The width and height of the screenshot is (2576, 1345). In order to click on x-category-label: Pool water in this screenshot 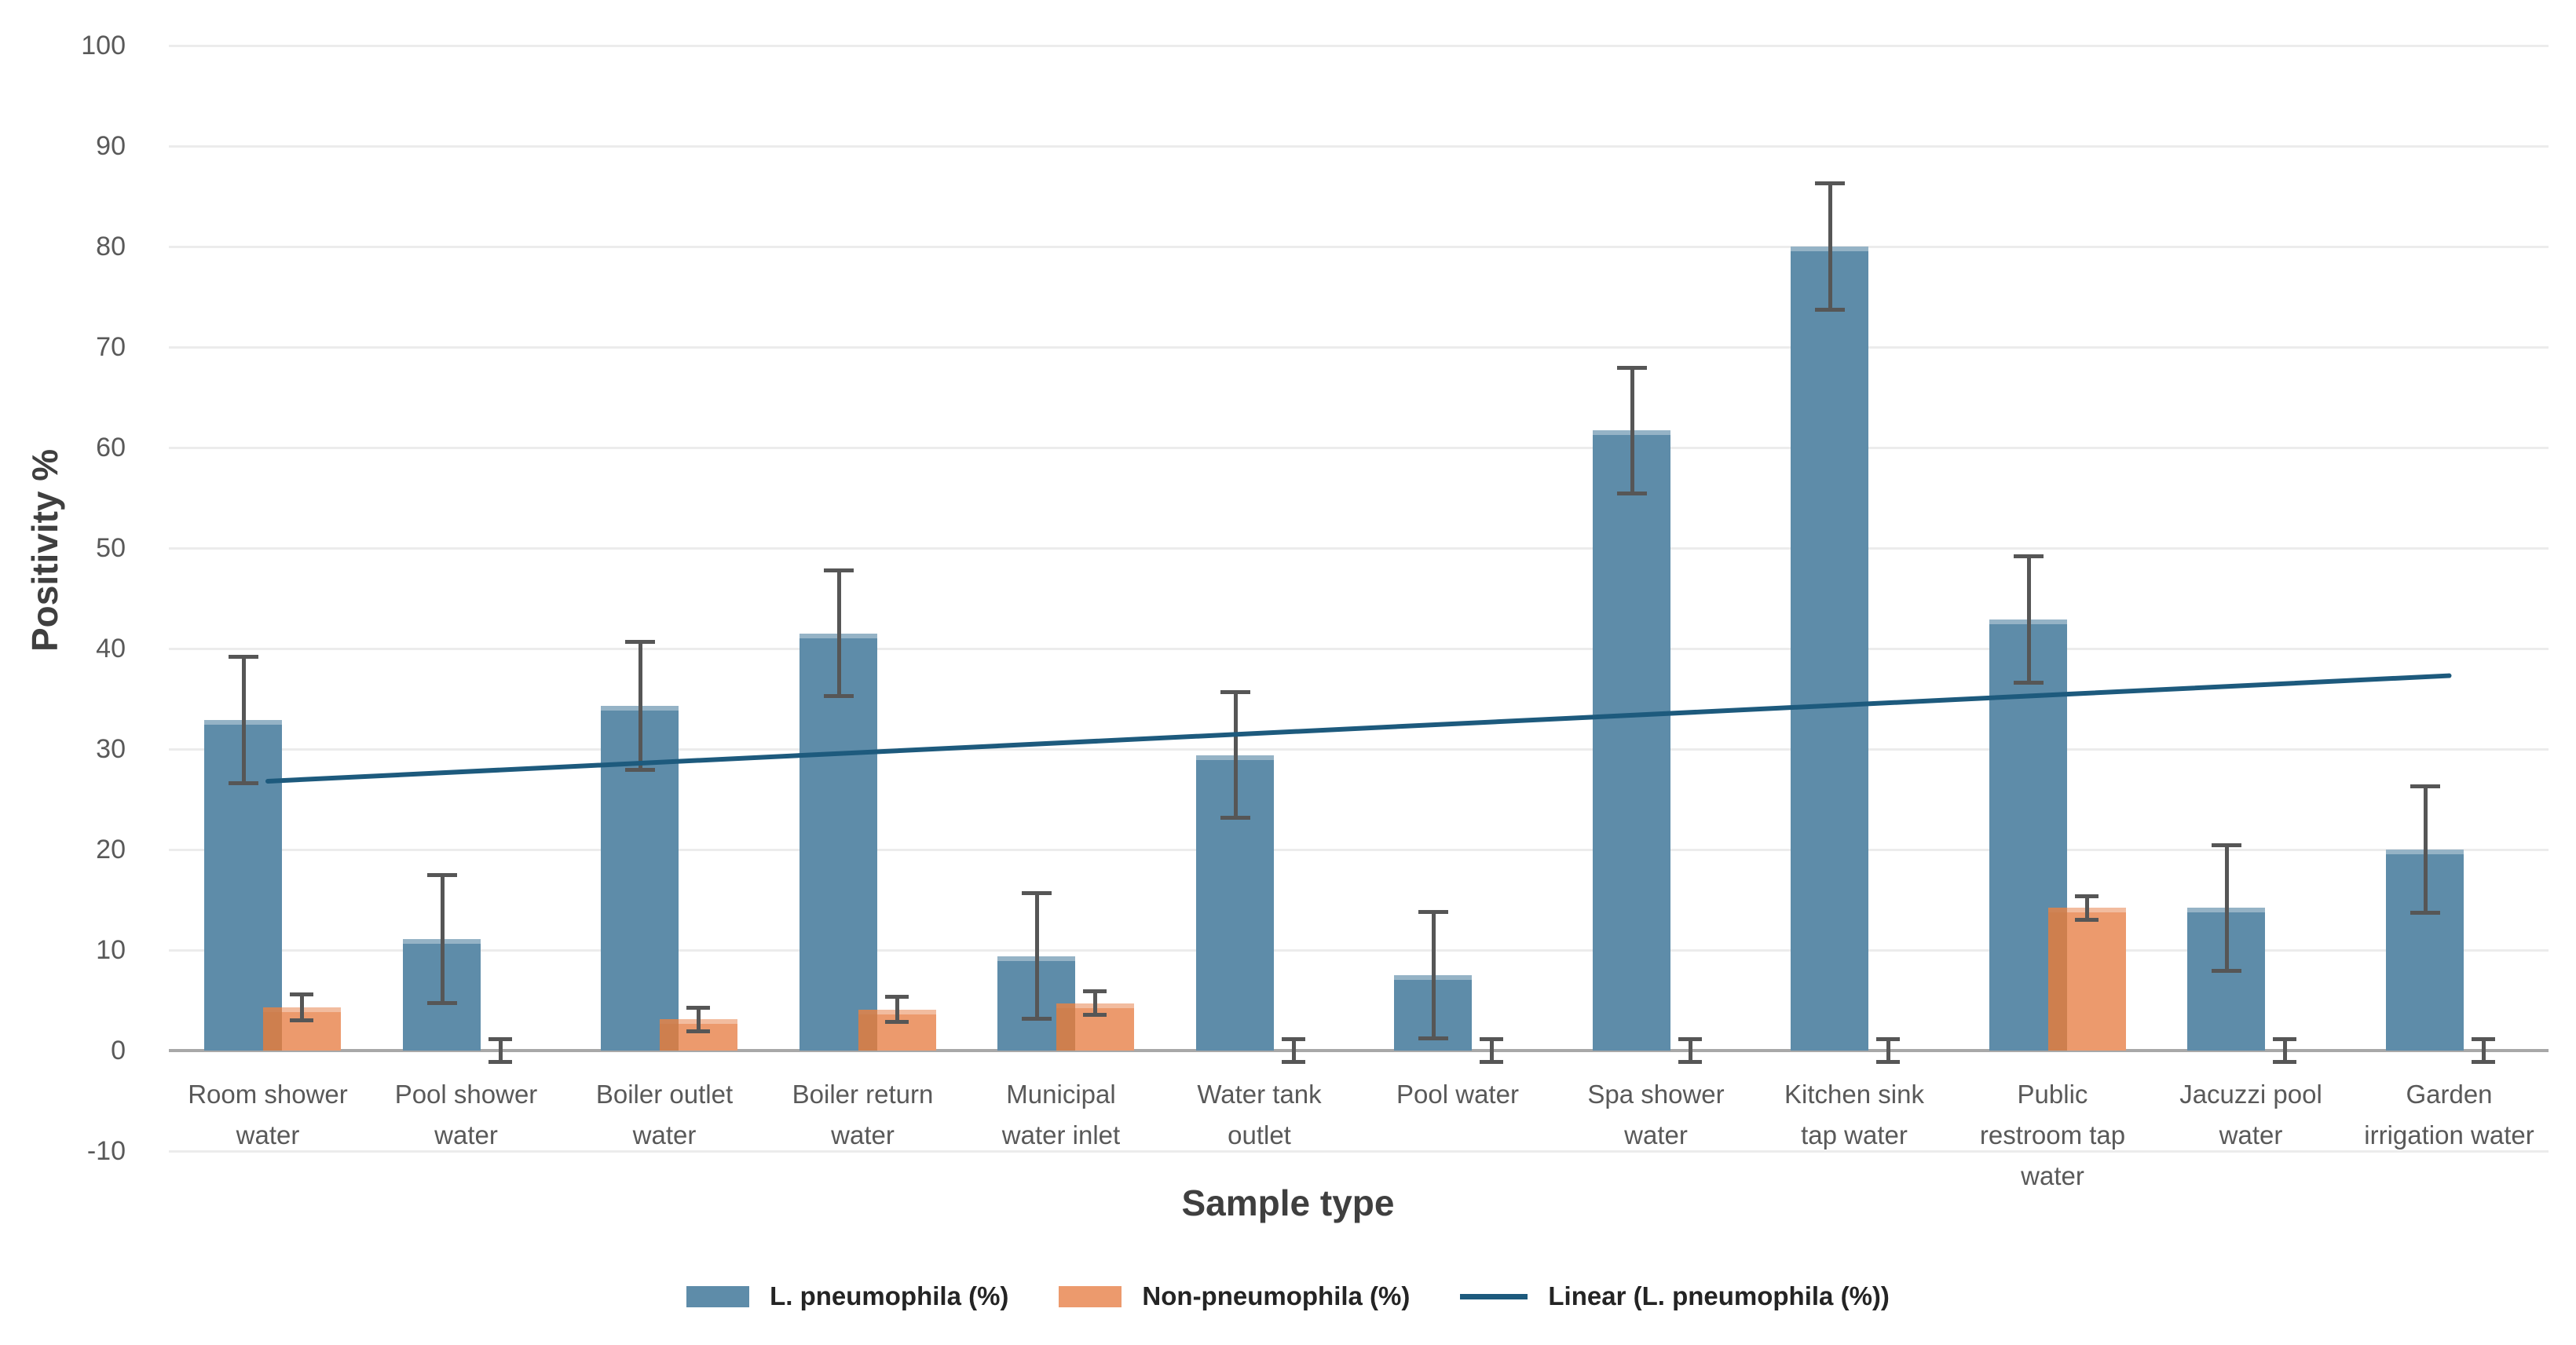, I will do `click(1458, 1094)`.